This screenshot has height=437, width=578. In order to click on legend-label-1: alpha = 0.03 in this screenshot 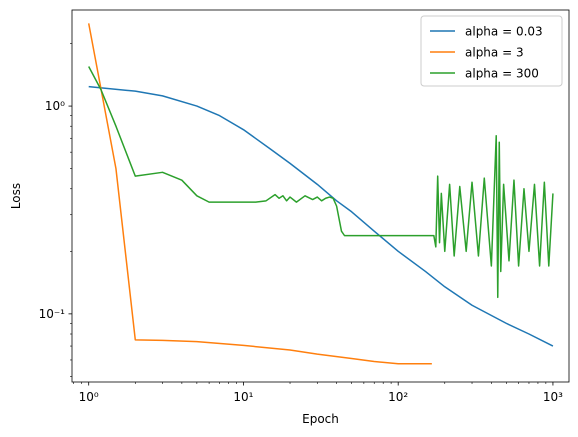, I will do `click(504, 32)`.